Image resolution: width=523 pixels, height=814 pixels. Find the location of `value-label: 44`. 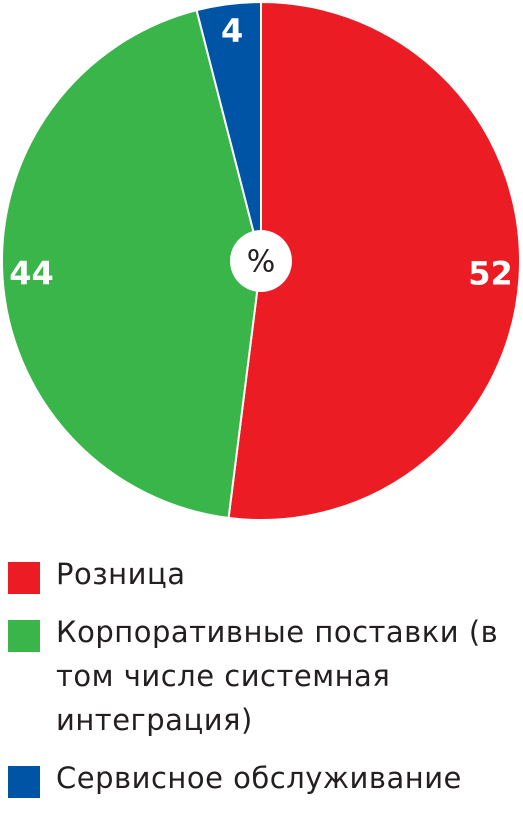

value-label: 44 is located at coordinates (31, 273).